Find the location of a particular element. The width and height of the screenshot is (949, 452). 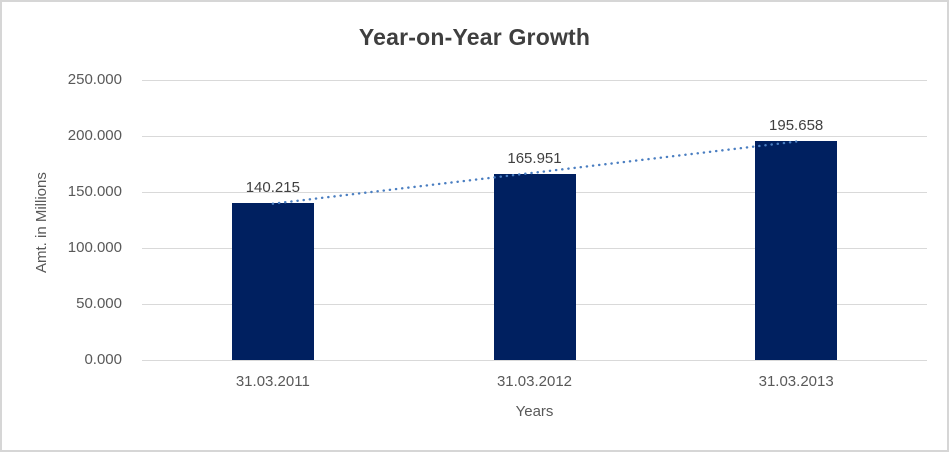

y-tick-label: 150.000 is located at coordinates (94, 191).